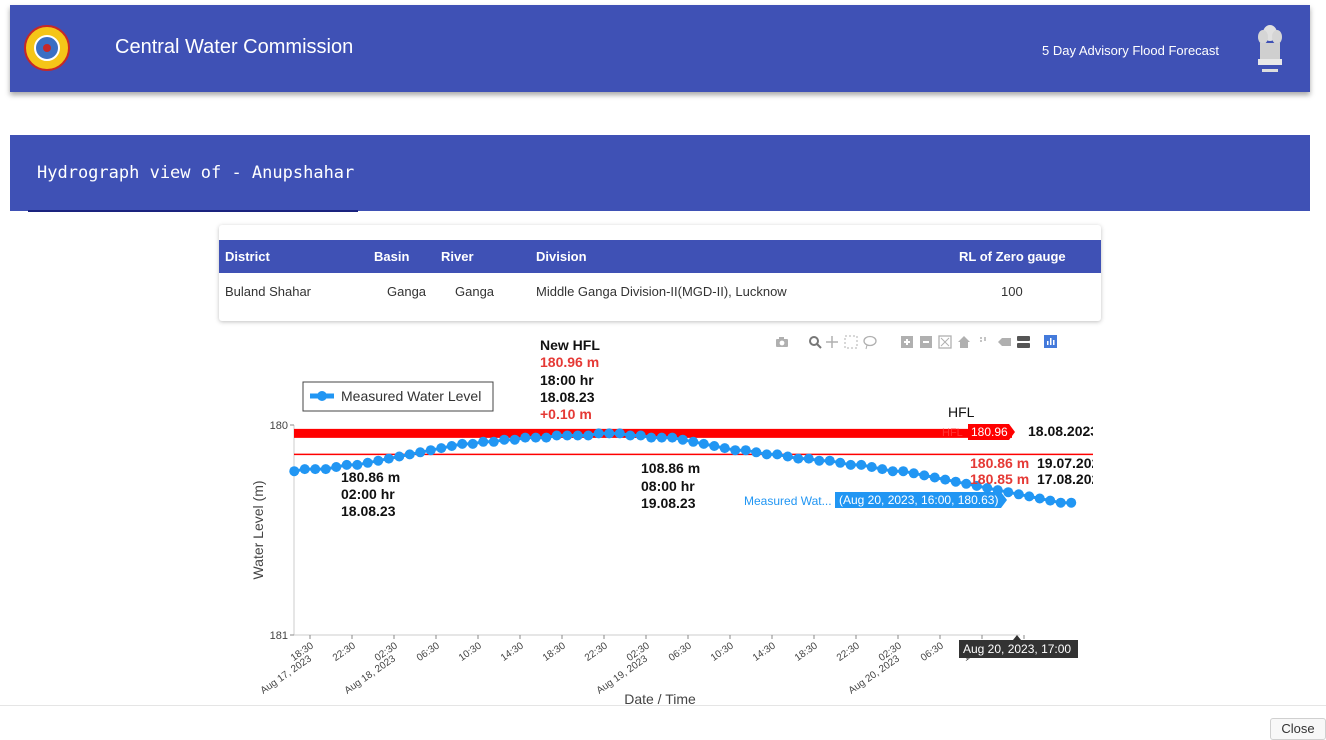 The image size is (1326, 740). What do you see at coordinates (989, 432) in the screenshot?
I see `hfl-tag-value: 180.96` at bounding box center [989, 432].